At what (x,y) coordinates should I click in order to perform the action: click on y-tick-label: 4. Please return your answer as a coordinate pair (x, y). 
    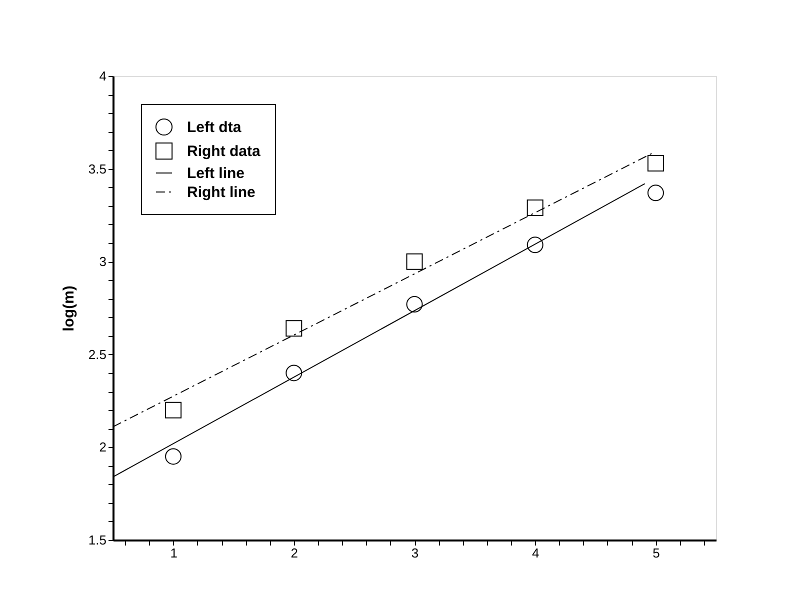
    Looking at the image, I should click on (102, 76).